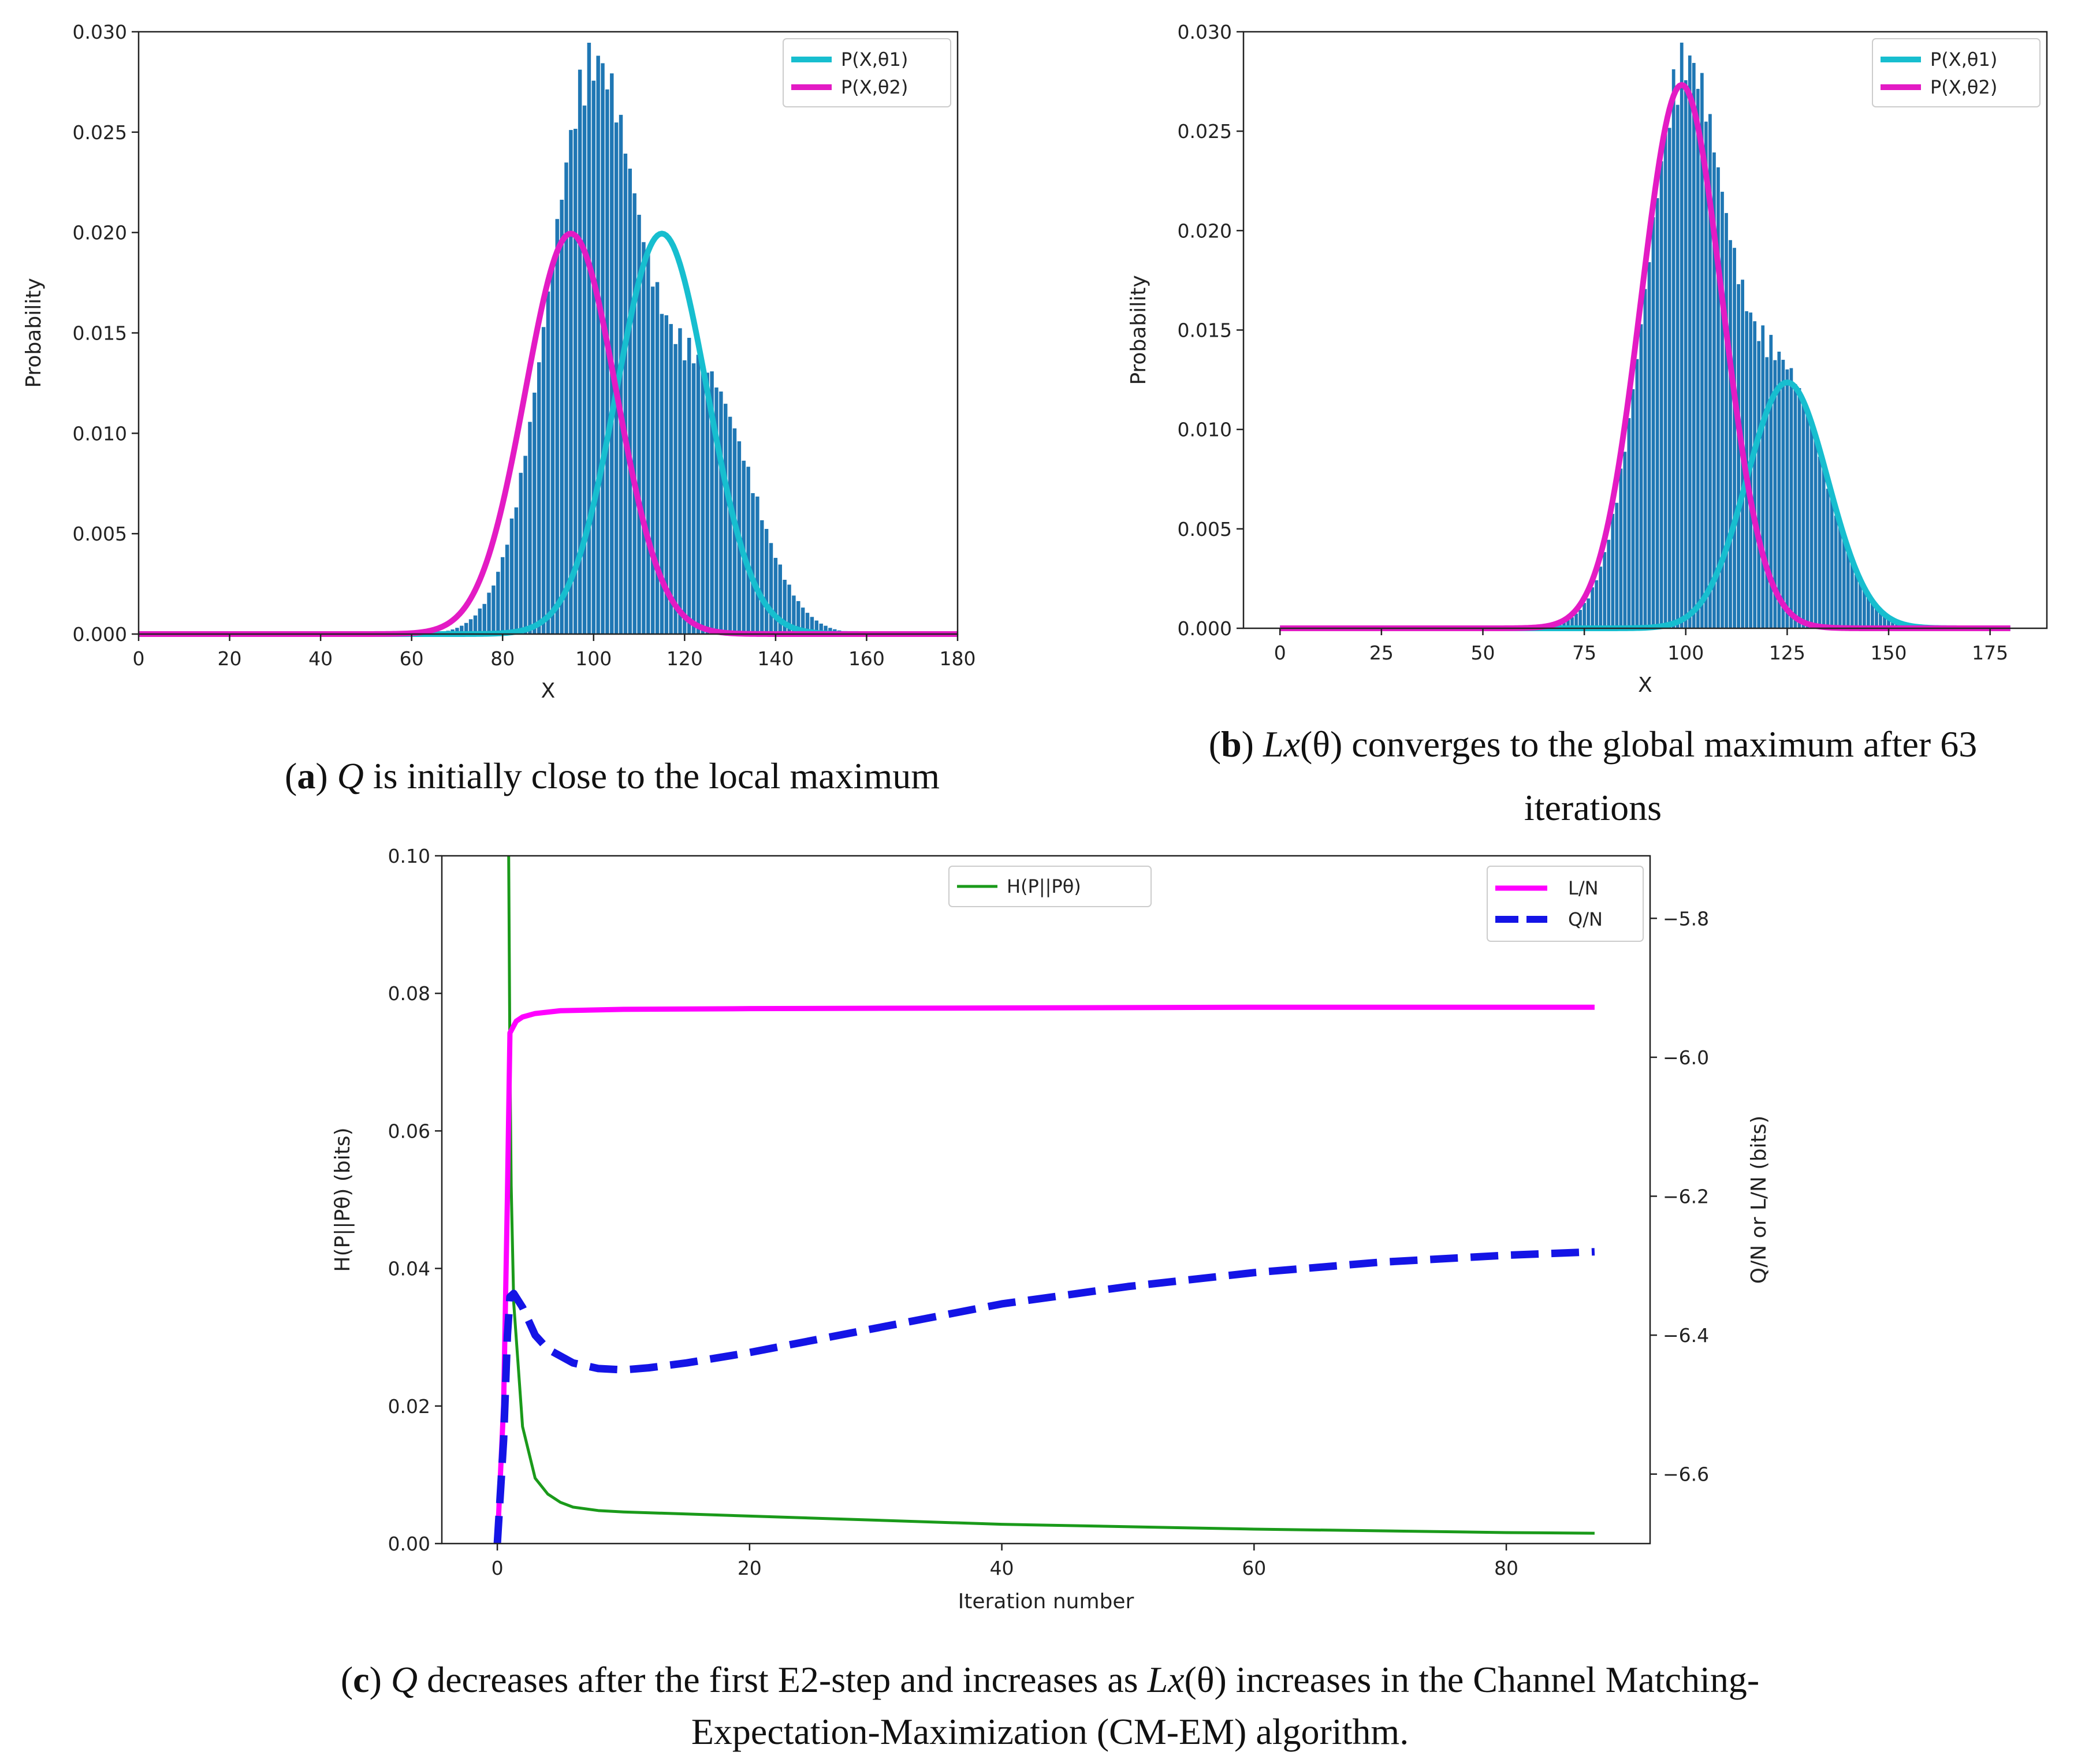 The height and width of the screenshot is (1763, 2100). Describe the element at coordinates (1759, 1200) in the screenshot. I see `y-right-axis-label: Q/N or L/N (bits)` at that location.